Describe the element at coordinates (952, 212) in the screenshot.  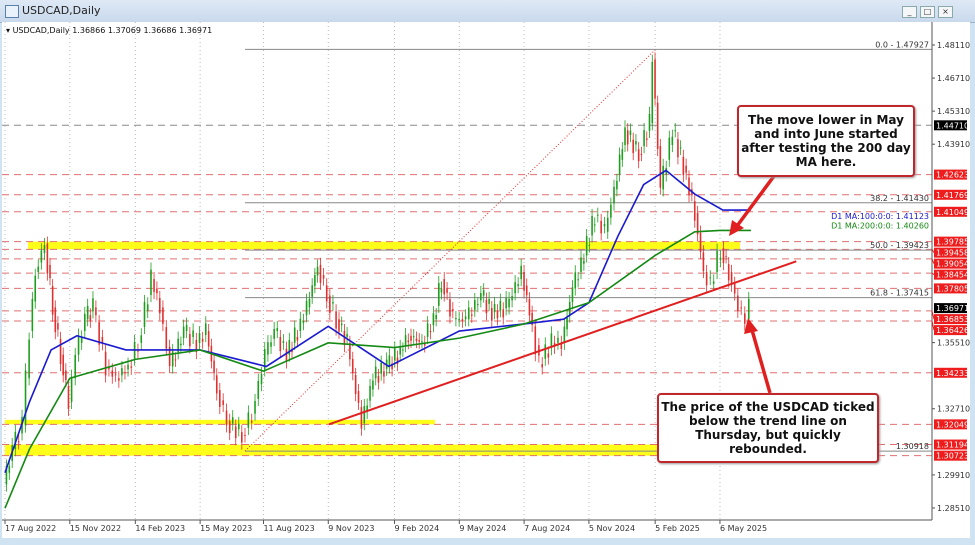
I see `price-tag-label: 1.41049` at that location.